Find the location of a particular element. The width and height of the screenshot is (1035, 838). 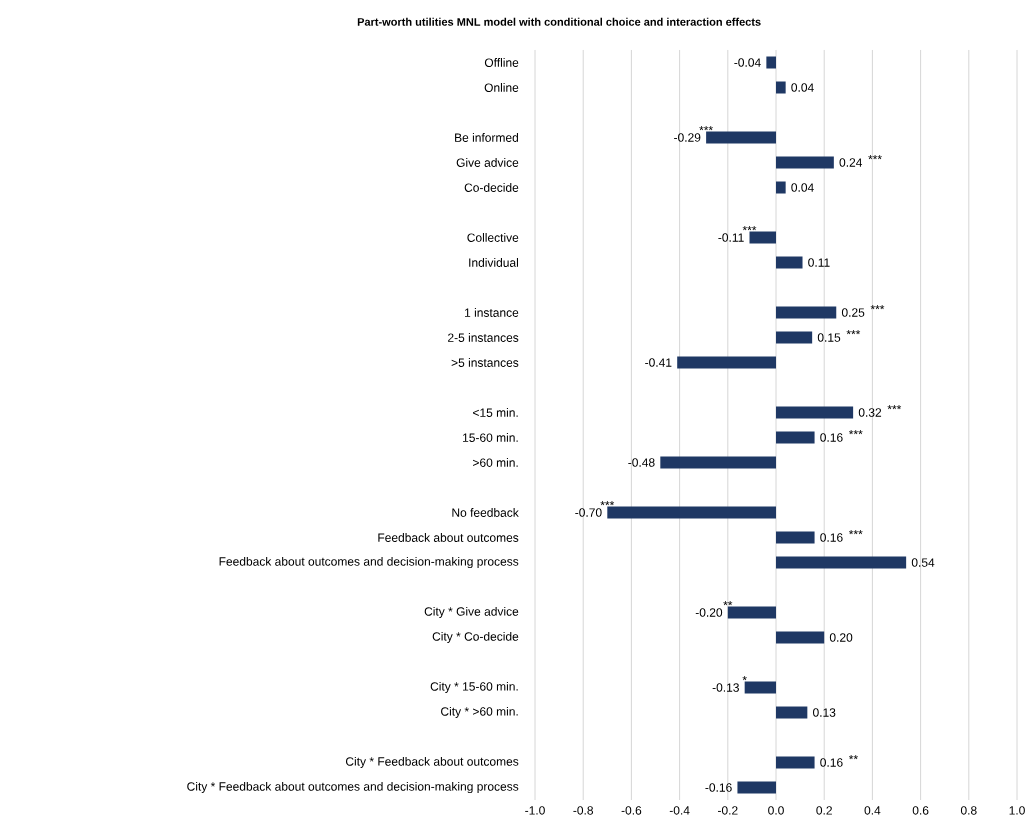

data-label: -0.29 is located at coordinates (687, 137).